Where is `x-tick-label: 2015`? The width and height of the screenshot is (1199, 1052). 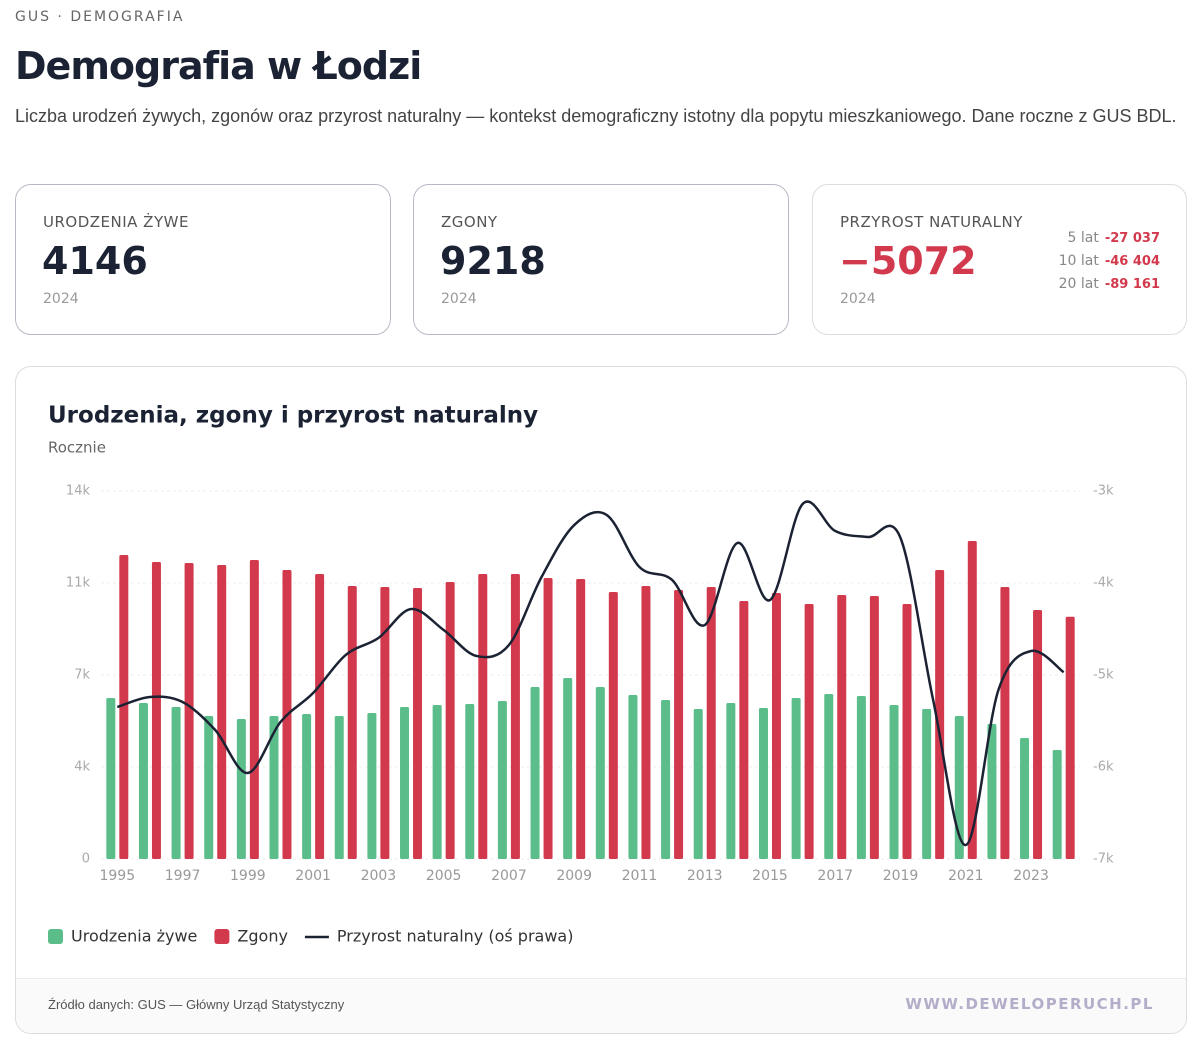 x-tick-label: 2015 is located at coordinates (770, 876).